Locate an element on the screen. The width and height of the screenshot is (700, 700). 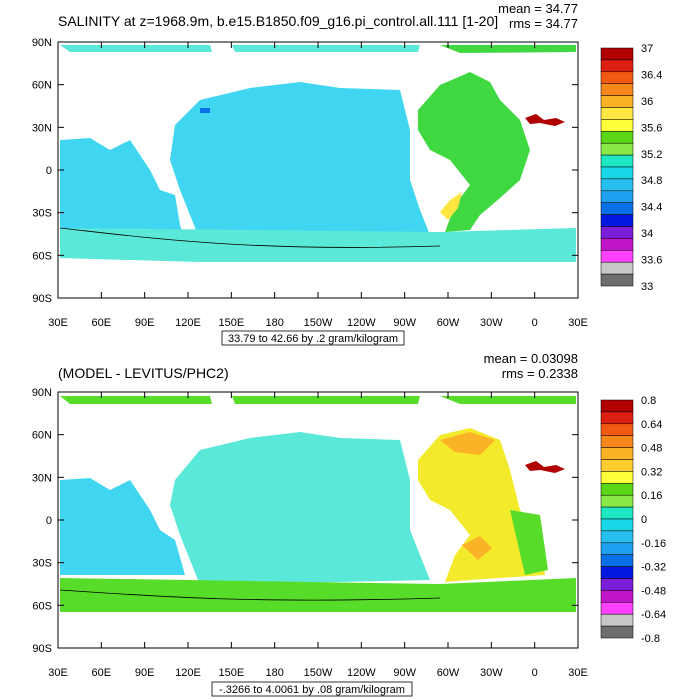
colorbar-label: 37 is located at coordinates (647, 49).